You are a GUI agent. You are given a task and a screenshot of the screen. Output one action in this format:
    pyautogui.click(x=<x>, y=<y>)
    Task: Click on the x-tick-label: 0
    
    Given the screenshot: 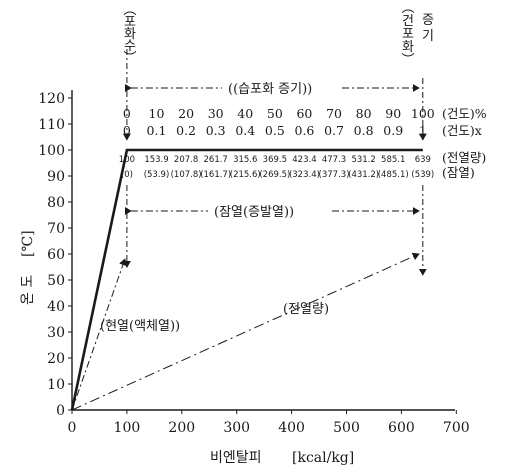 What is the action you would take?
    pyautogui.click(x=72, y=428)
    